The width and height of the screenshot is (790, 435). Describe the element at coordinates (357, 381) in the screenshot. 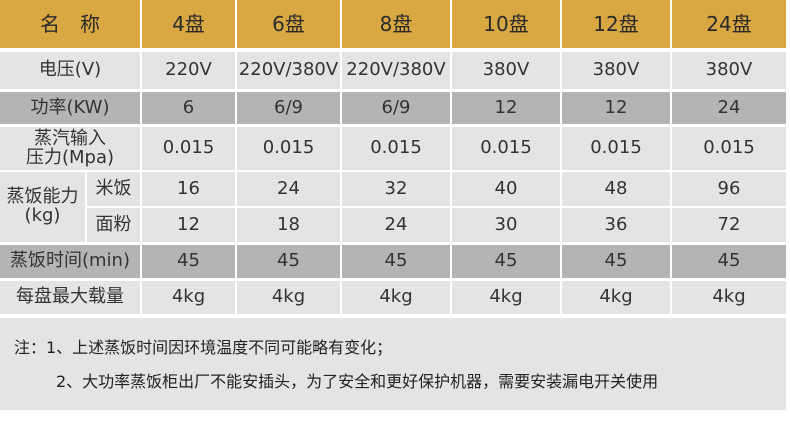

I see `note: 2、大功率蒸饭柜出厂不能安插头，为了安全和更好保护机器，需要安装漏电开关使用` at that location.